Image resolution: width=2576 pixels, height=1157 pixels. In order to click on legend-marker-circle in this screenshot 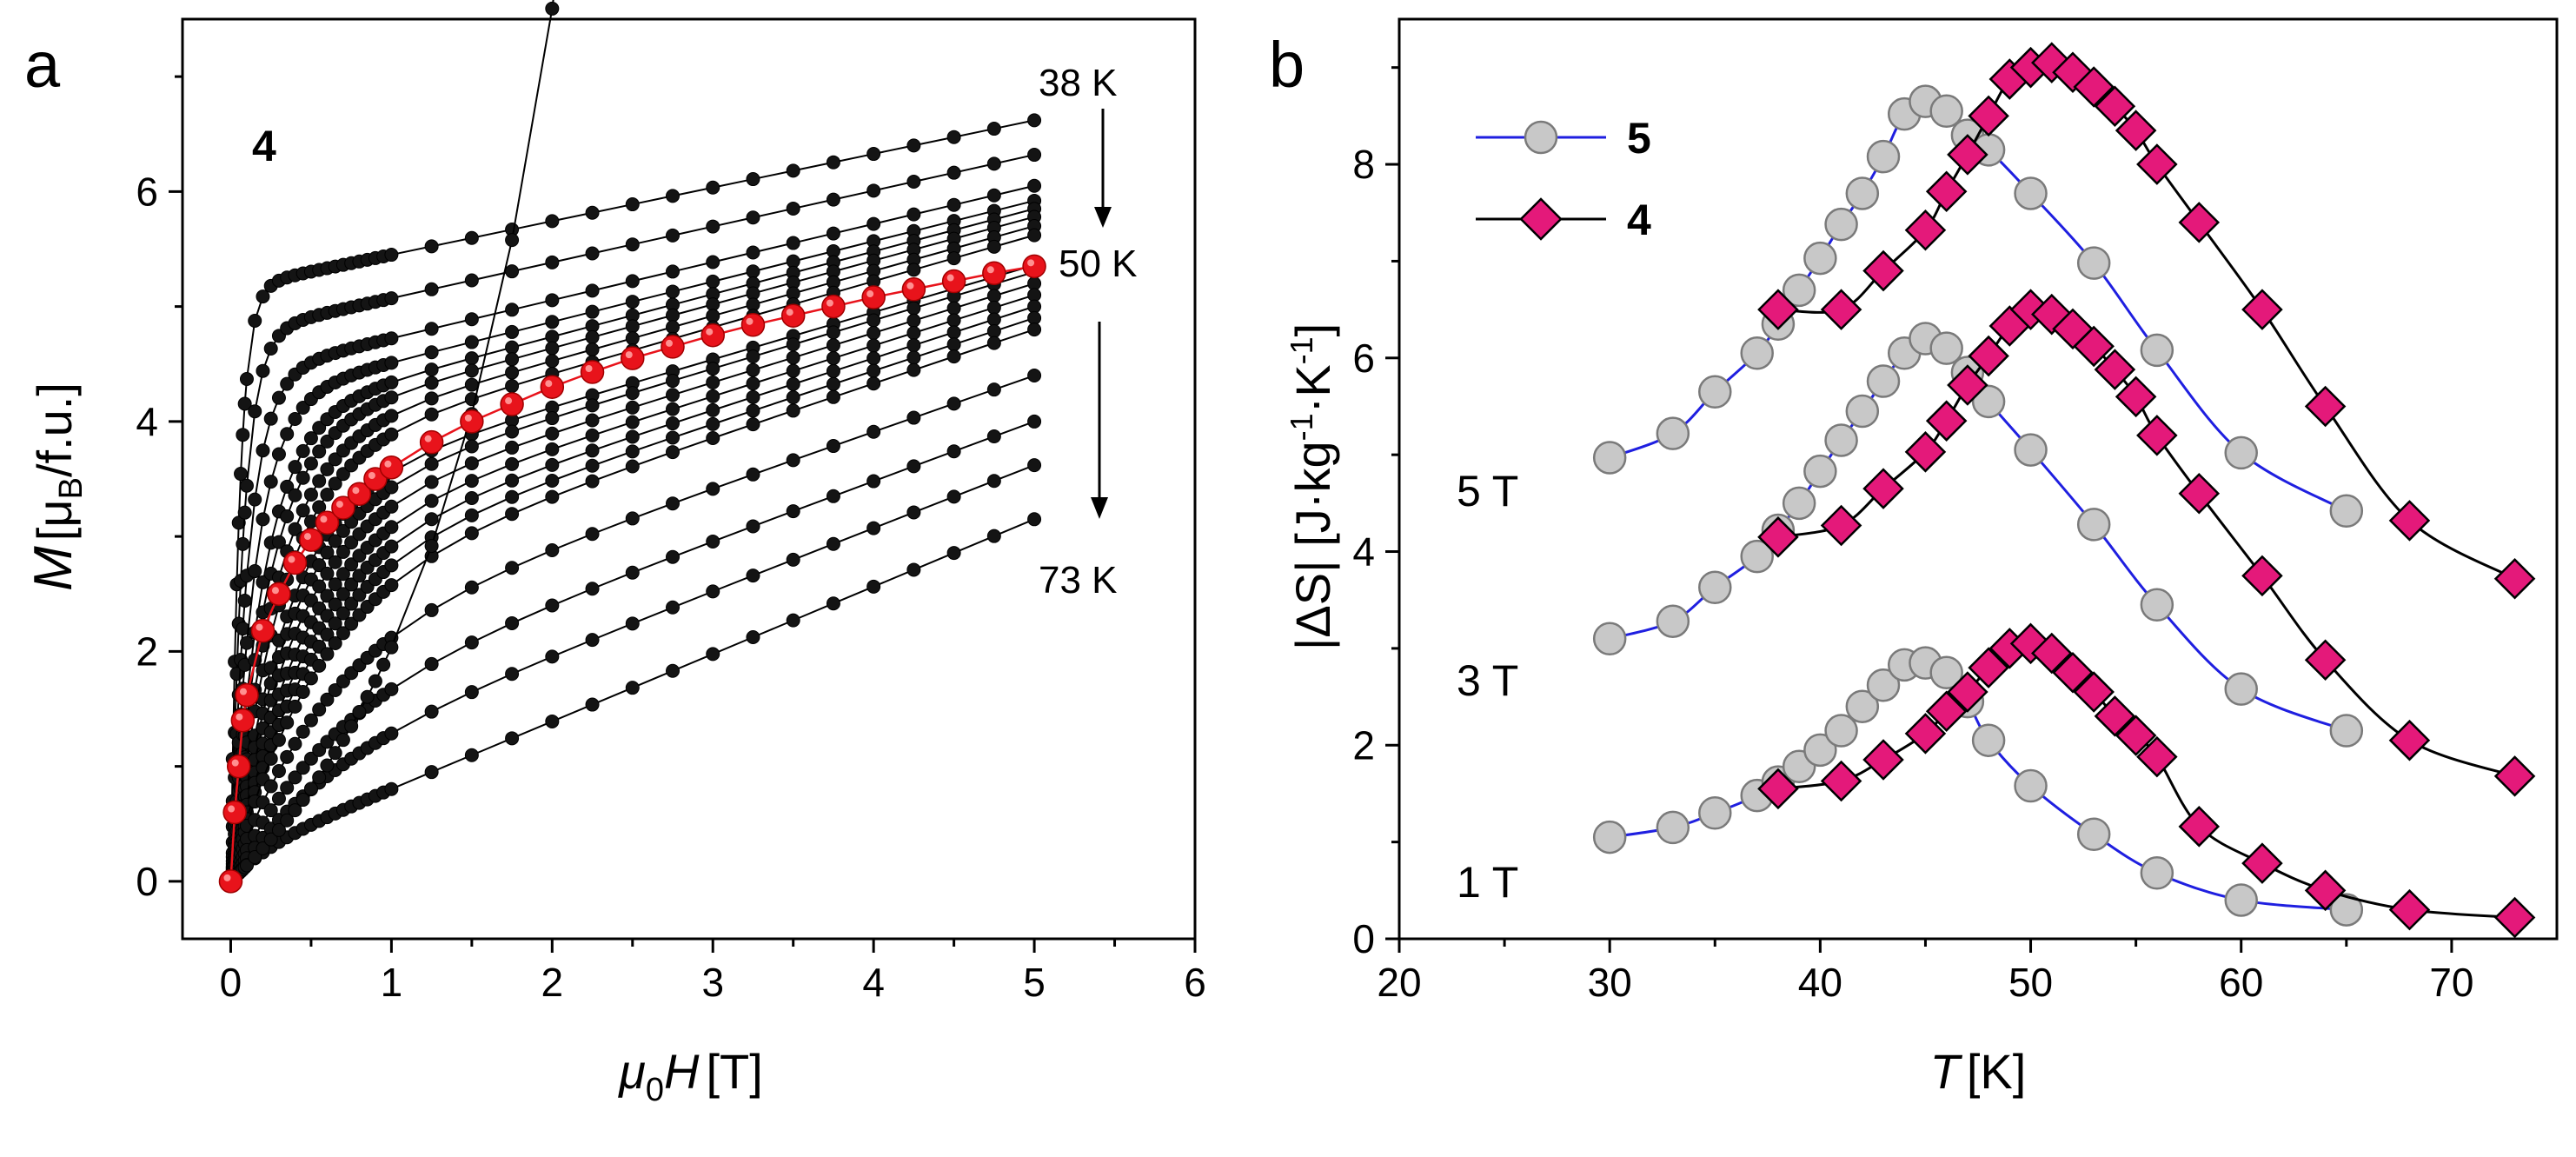, I will do `click(1541, 138)`.